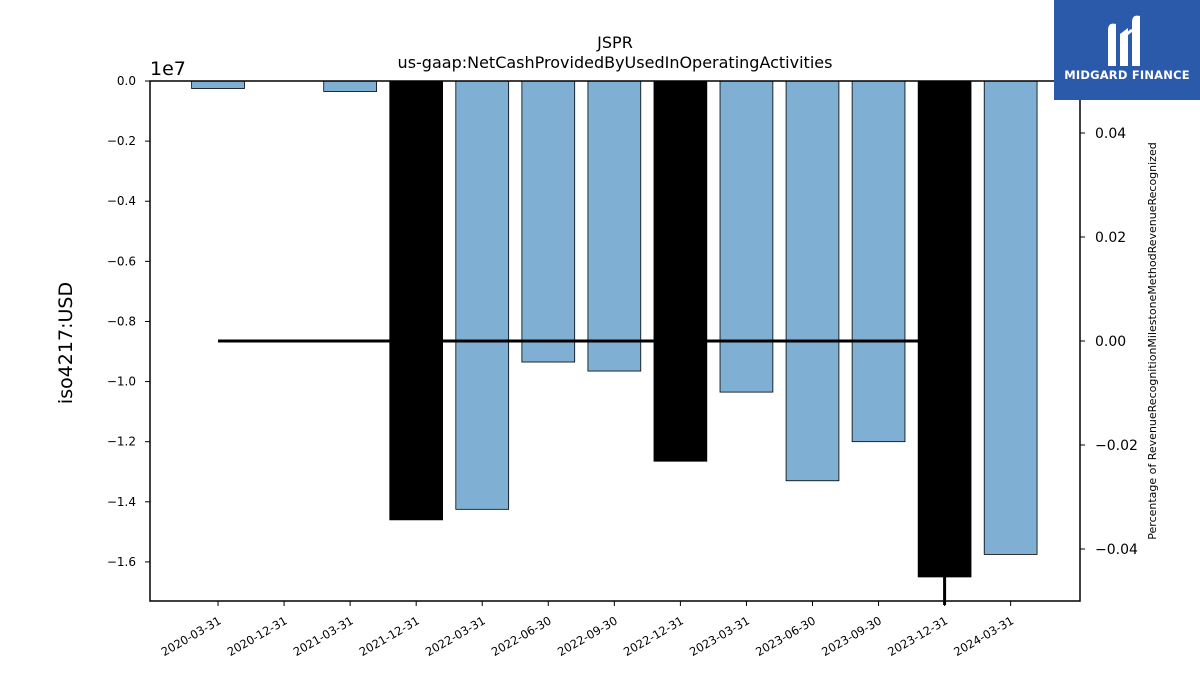  Describe the element at coordinates (121, 502) in the screenshot. I see `y-tick-label: −1.4` at that location.